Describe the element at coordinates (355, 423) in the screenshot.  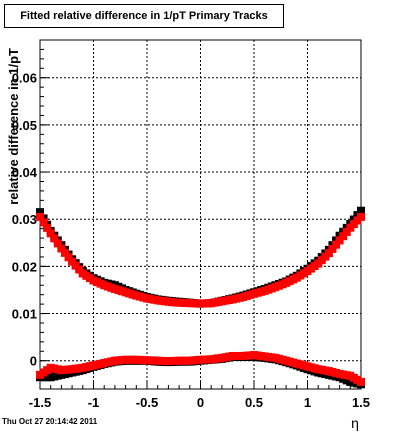
I see `x-axis-label: η` at that location.